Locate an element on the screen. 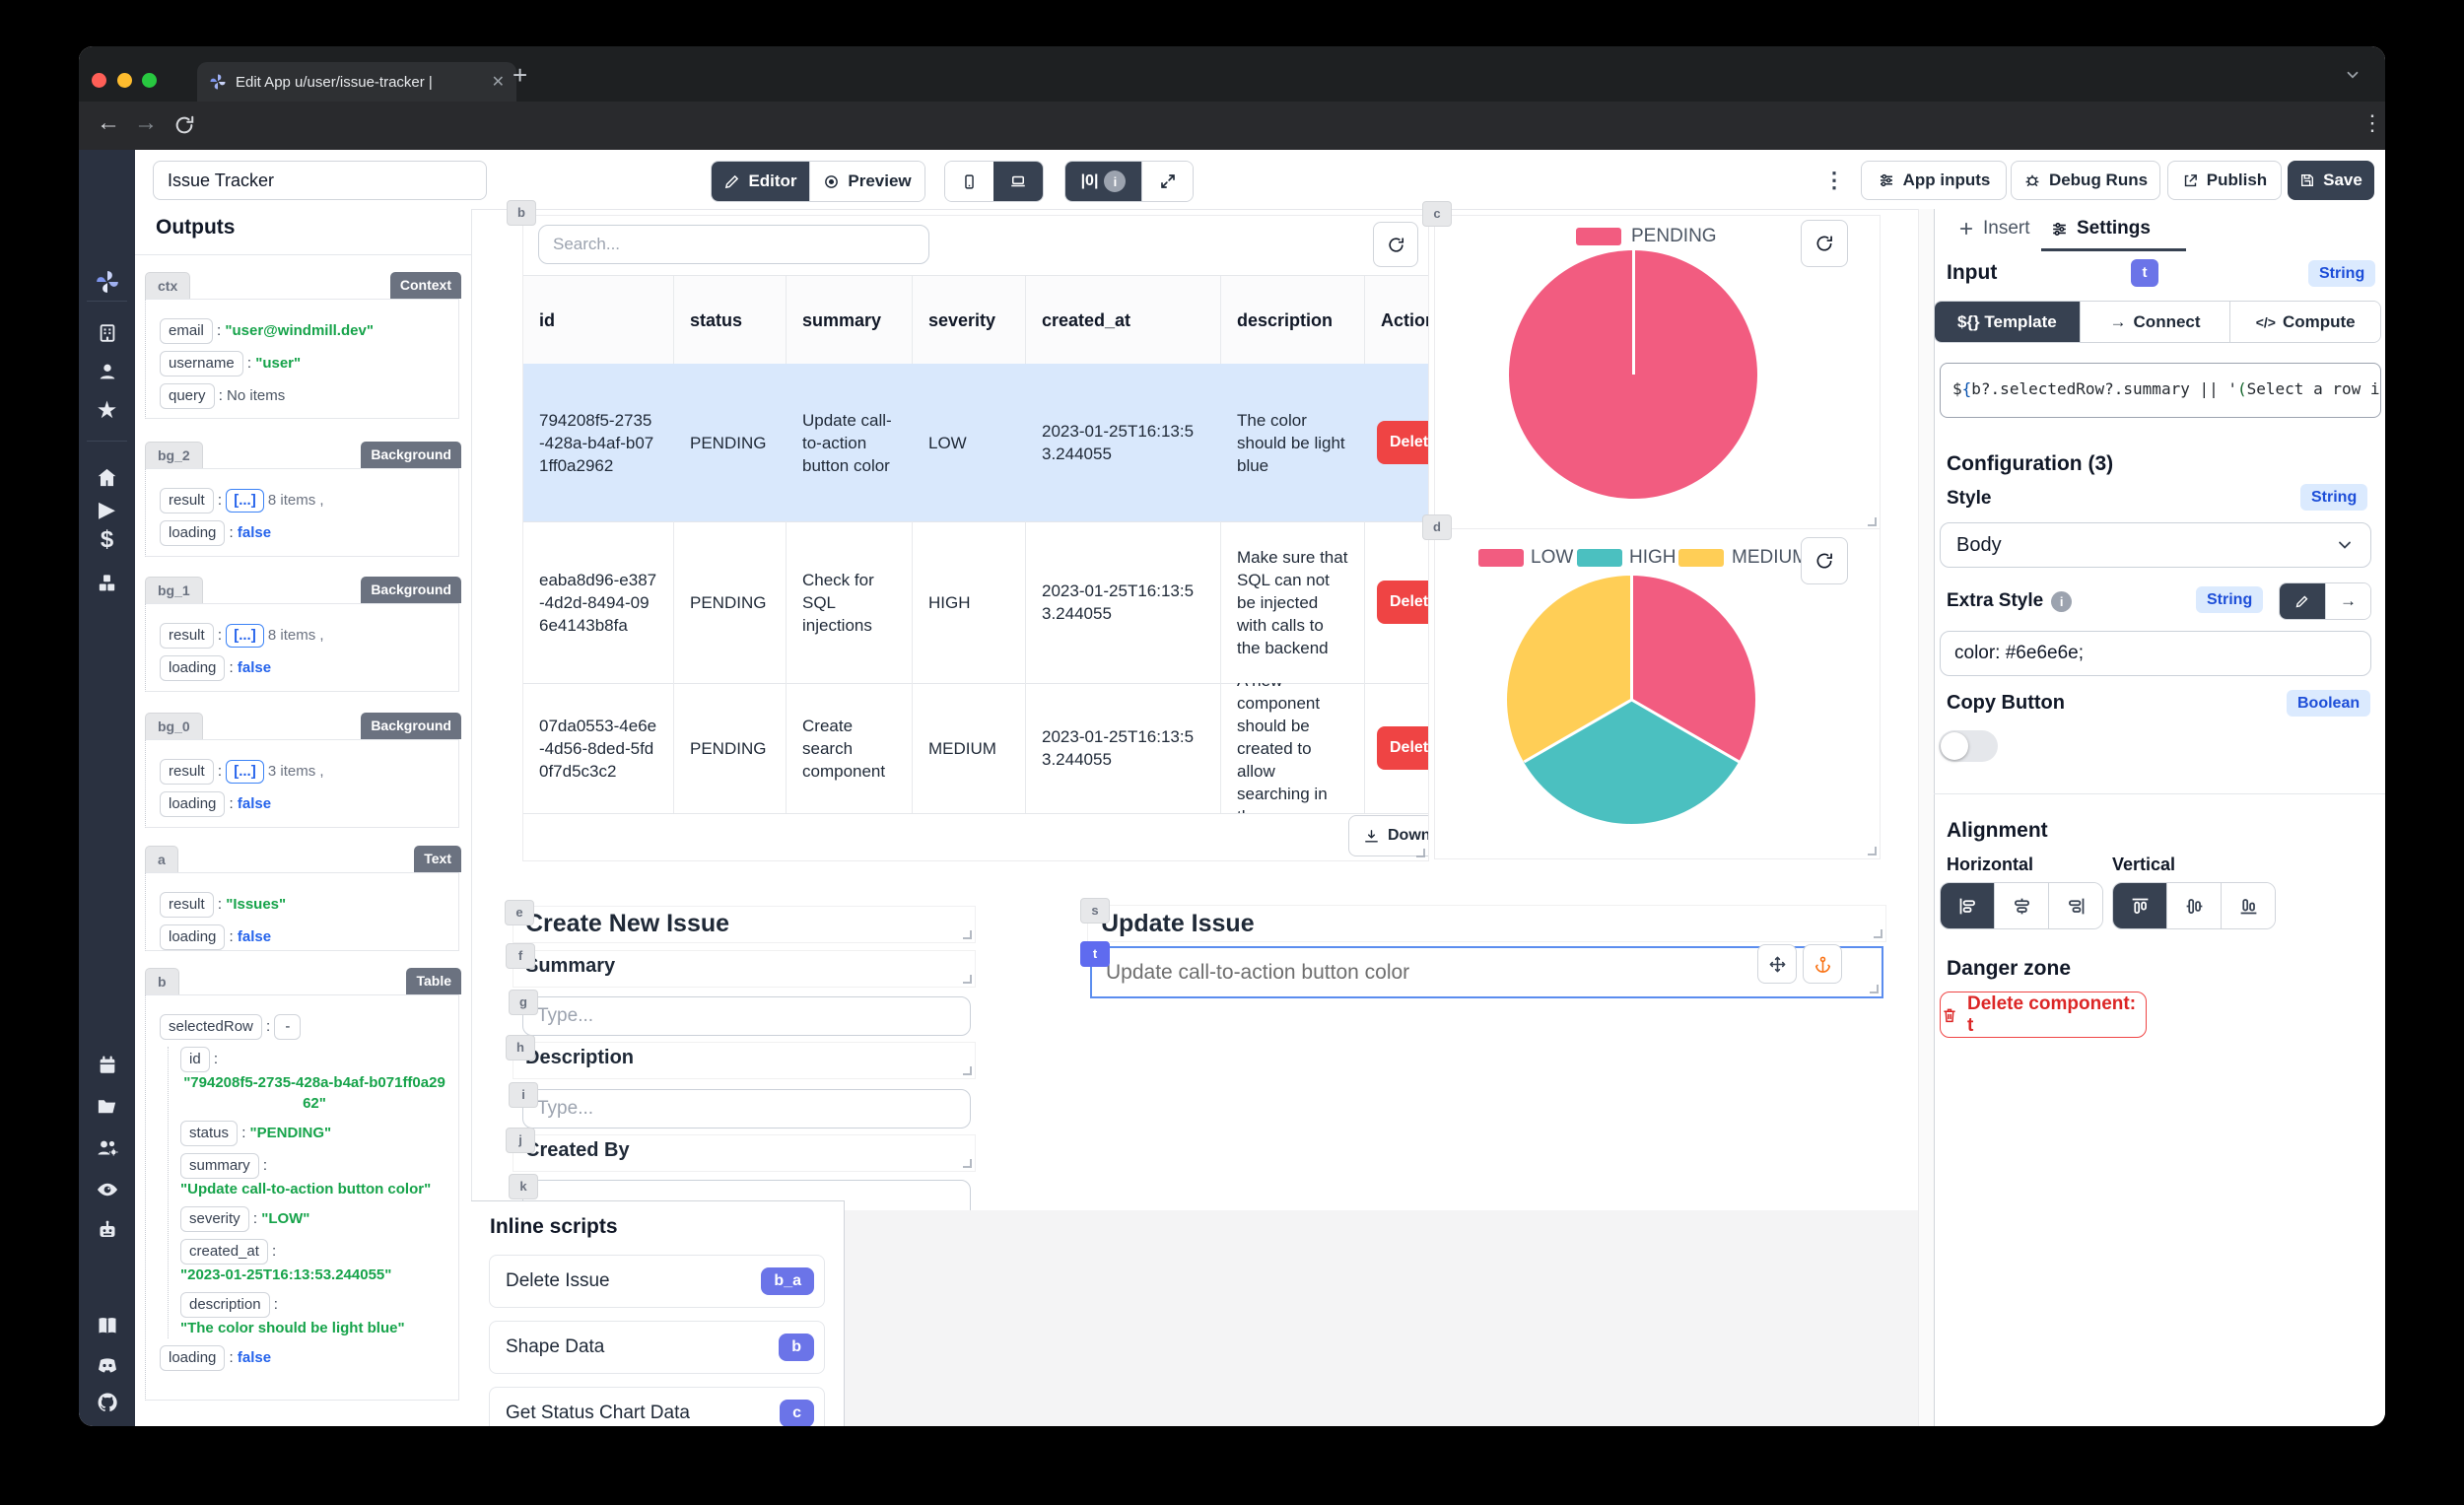 This screenshot has height=1505, width=2464. publish-button: Publish is located at coordinates (2224, 180).